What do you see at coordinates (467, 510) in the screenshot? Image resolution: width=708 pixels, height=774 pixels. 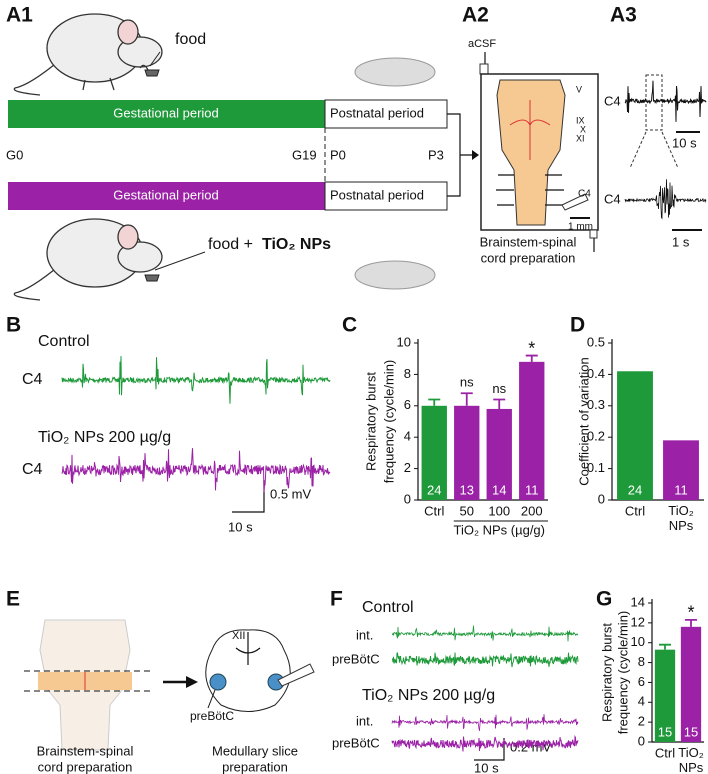 I see `x-tick-label: 50` at bounding box center [467, 510].